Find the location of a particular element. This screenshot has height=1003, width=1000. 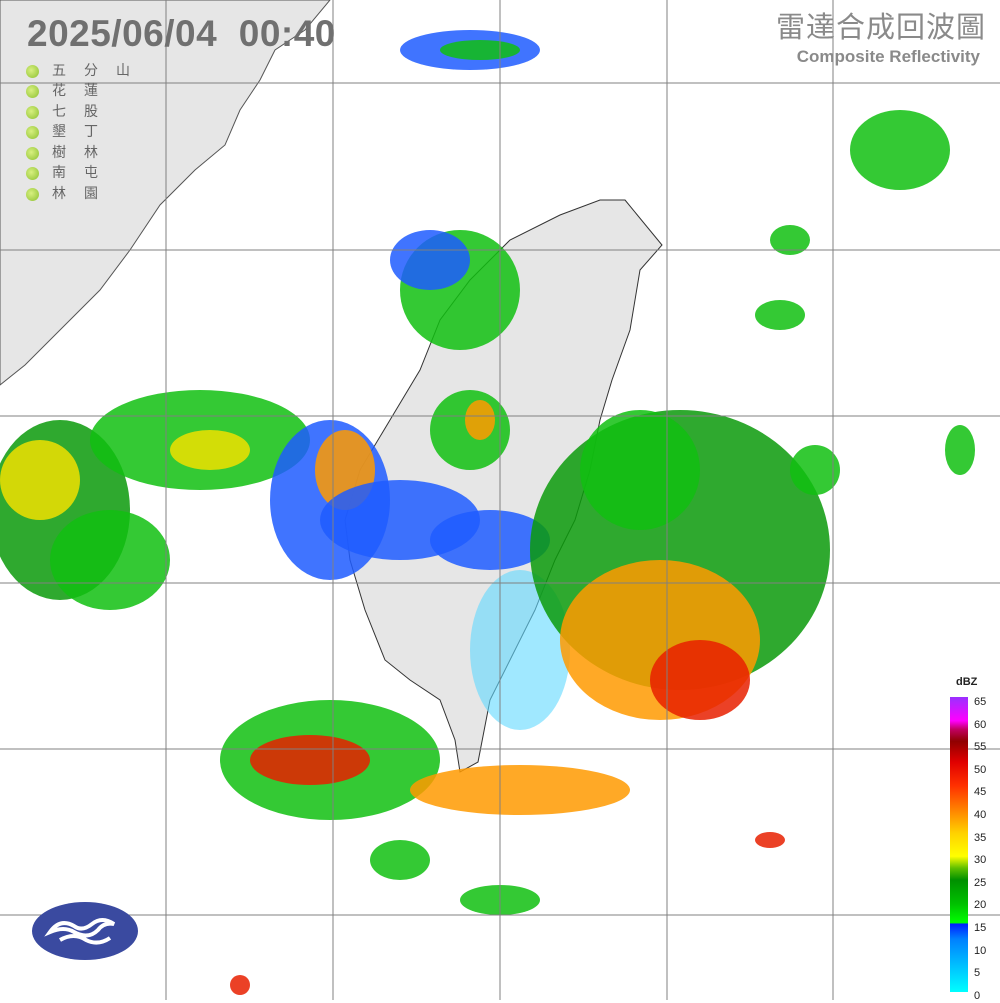

legend-tick: 40 is located at coordinates (980, 815).